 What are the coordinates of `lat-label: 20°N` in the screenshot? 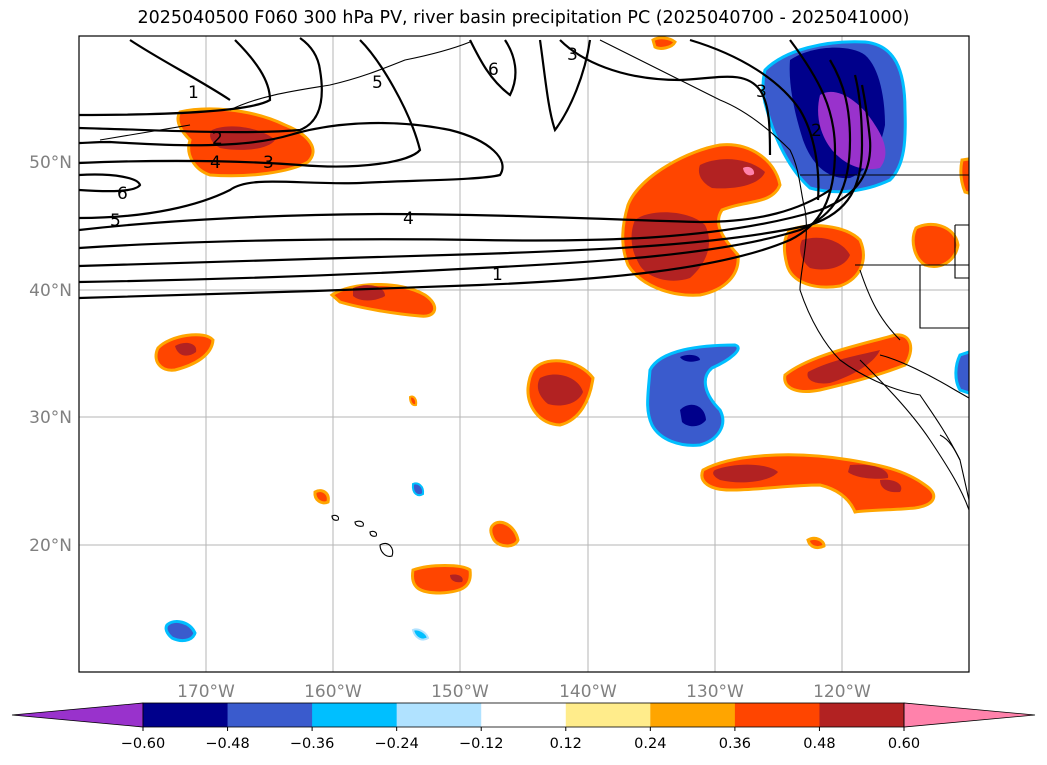 It's located at (50, 546).